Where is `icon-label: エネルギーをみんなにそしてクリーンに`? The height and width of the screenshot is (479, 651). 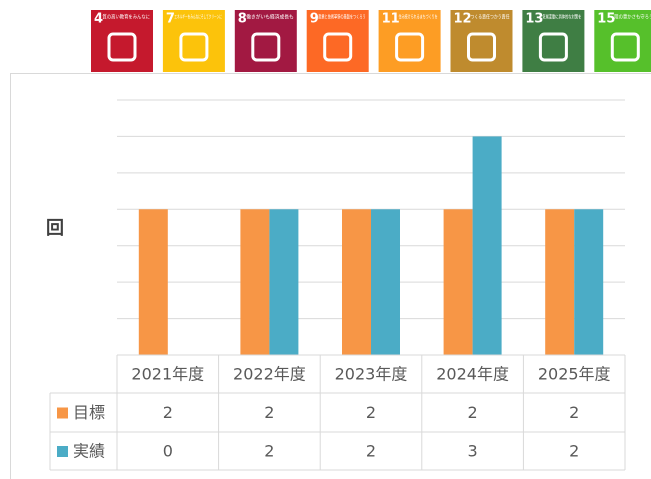 icon-label: エネルギーをみんなにそしてクリーンに is located at coordinates (198, 17).